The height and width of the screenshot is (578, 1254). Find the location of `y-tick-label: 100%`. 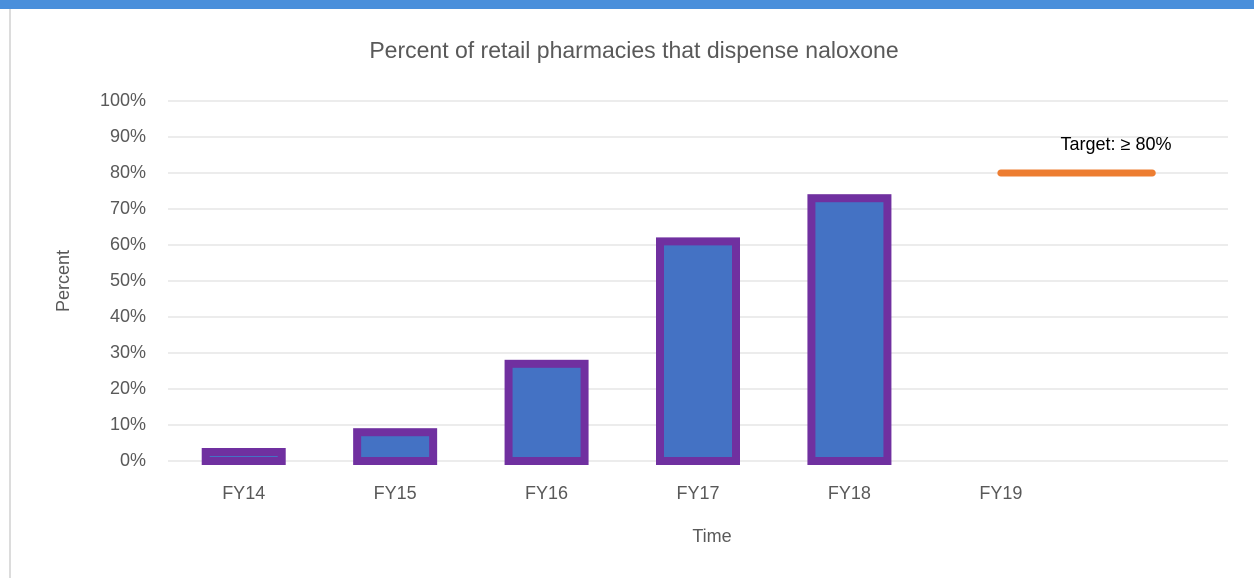

y-tick-label: 100% is located at coordinates (123, 100).